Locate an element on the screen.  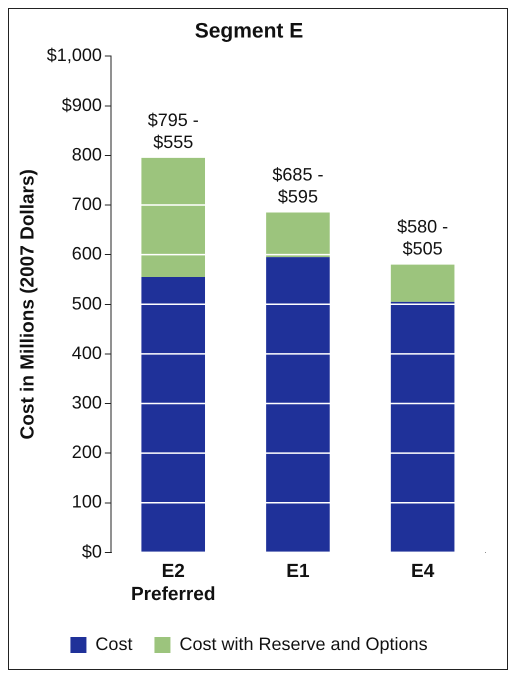
y-tick-label: 800 is located at coordinates (87, 154).